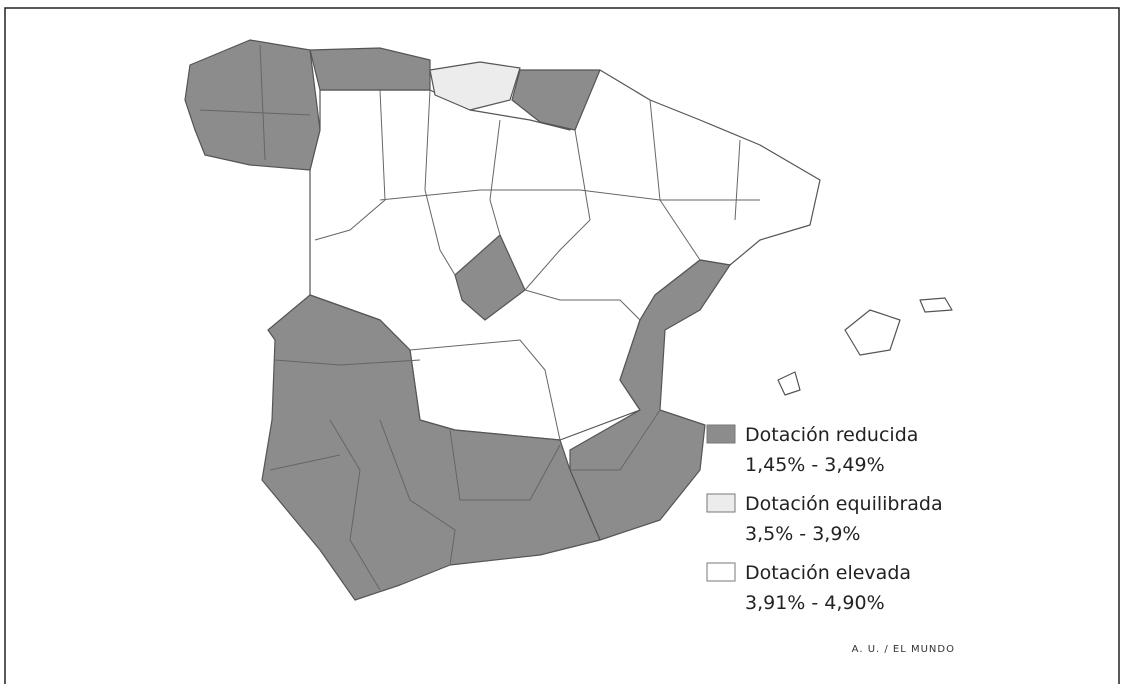 This screenshot has height=684, width=1132. Describe the element at coordinates (903, 649) in the screenshot. I see `credit: A. U. / EL MUNDO` at that location.